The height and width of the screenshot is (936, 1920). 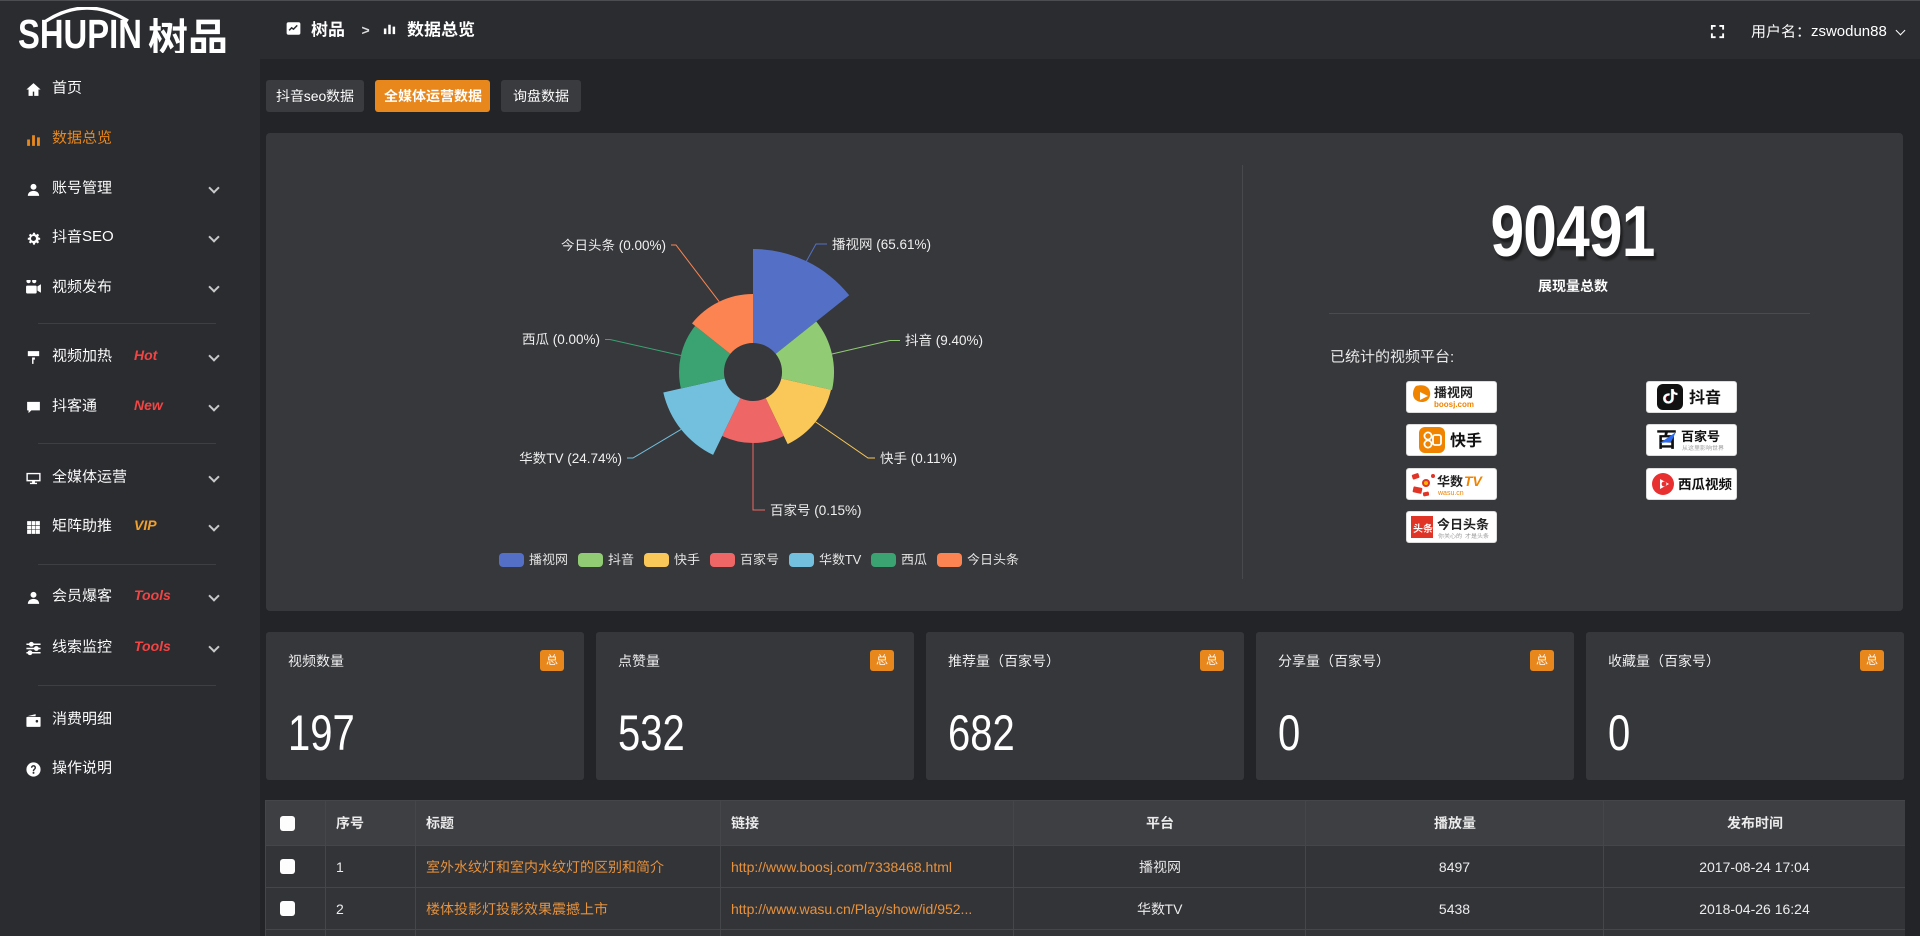 What do you see at coordinates (1474, 481) in the screenshot?
I see `svg-text: TV` at bounding box center [1474, 481].